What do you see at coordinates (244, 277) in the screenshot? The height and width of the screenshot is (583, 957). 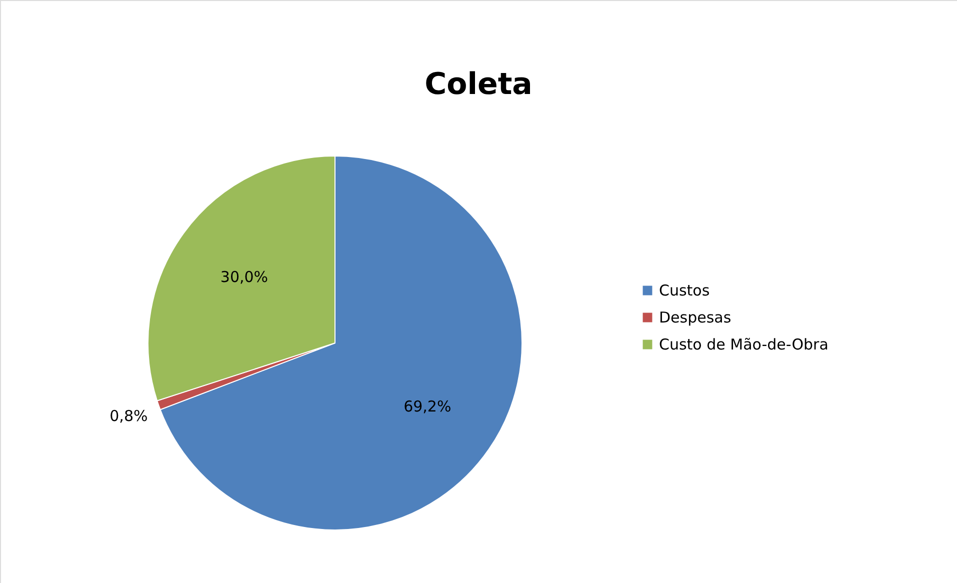 I see `data-label: 30,0%` at bounding box center [244, 277].